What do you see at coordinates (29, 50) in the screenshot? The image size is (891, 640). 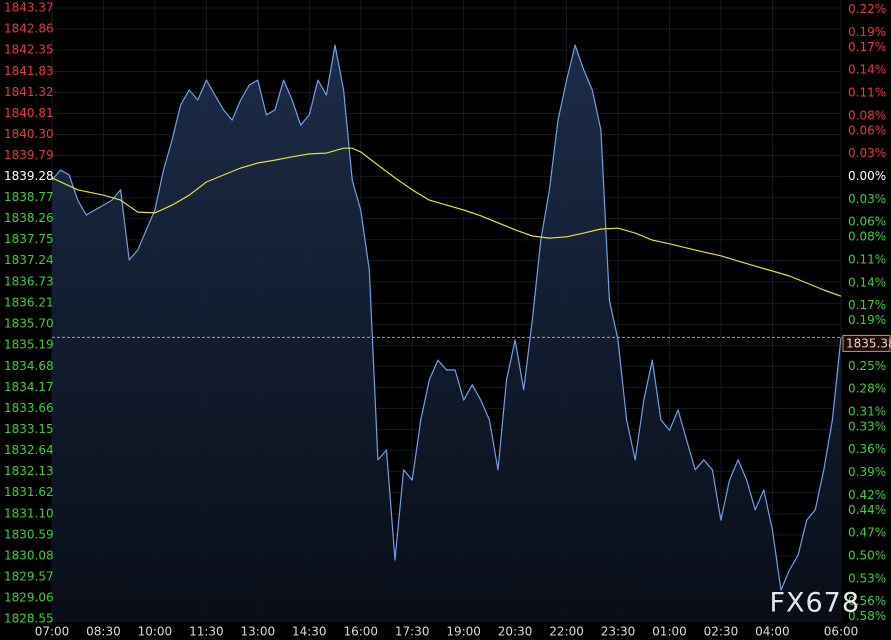 I see `y-tick-label: 1842.35` at bounding box center [29, 50].